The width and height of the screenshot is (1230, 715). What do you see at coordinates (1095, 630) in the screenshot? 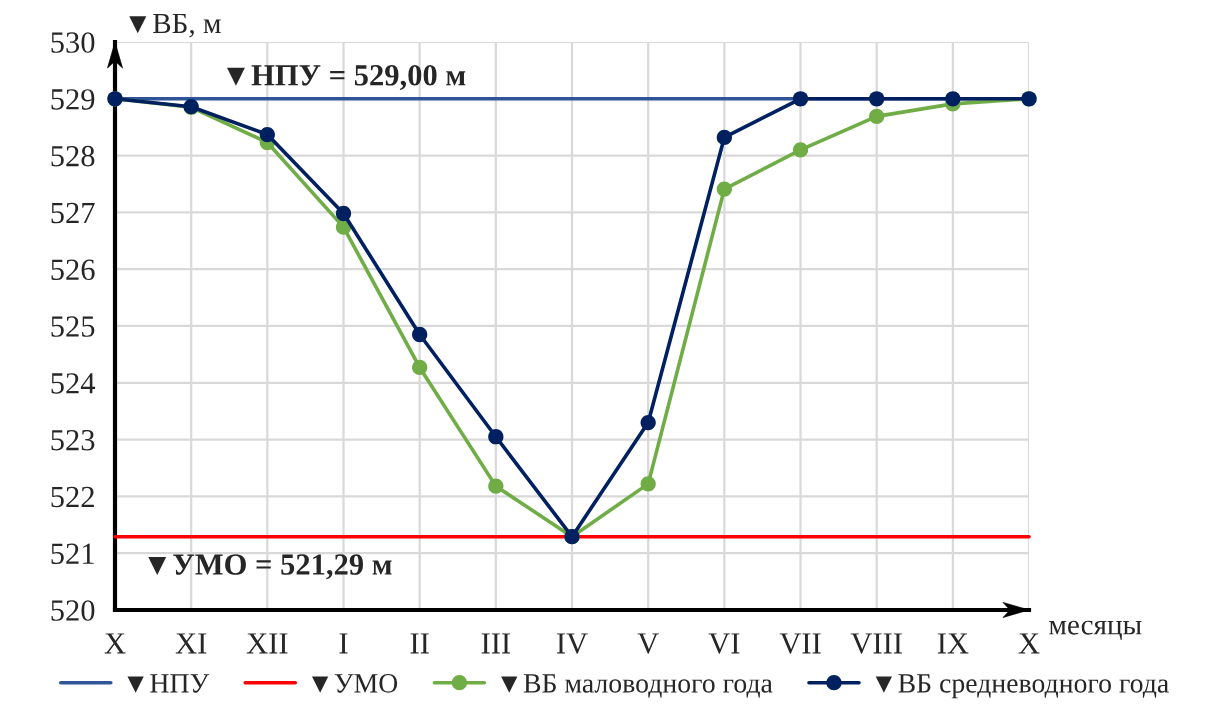
I see `x-axis-title: месяцы` at bounding box center [1095, 630].